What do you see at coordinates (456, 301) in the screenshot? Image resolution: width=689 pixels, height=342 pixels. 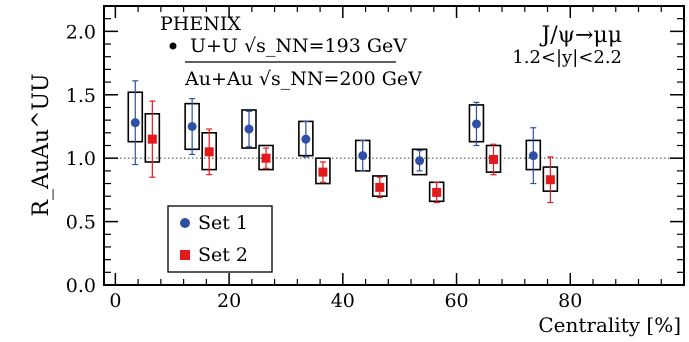 I see `x-tick-label: 60` at bounding box center [456, 301].